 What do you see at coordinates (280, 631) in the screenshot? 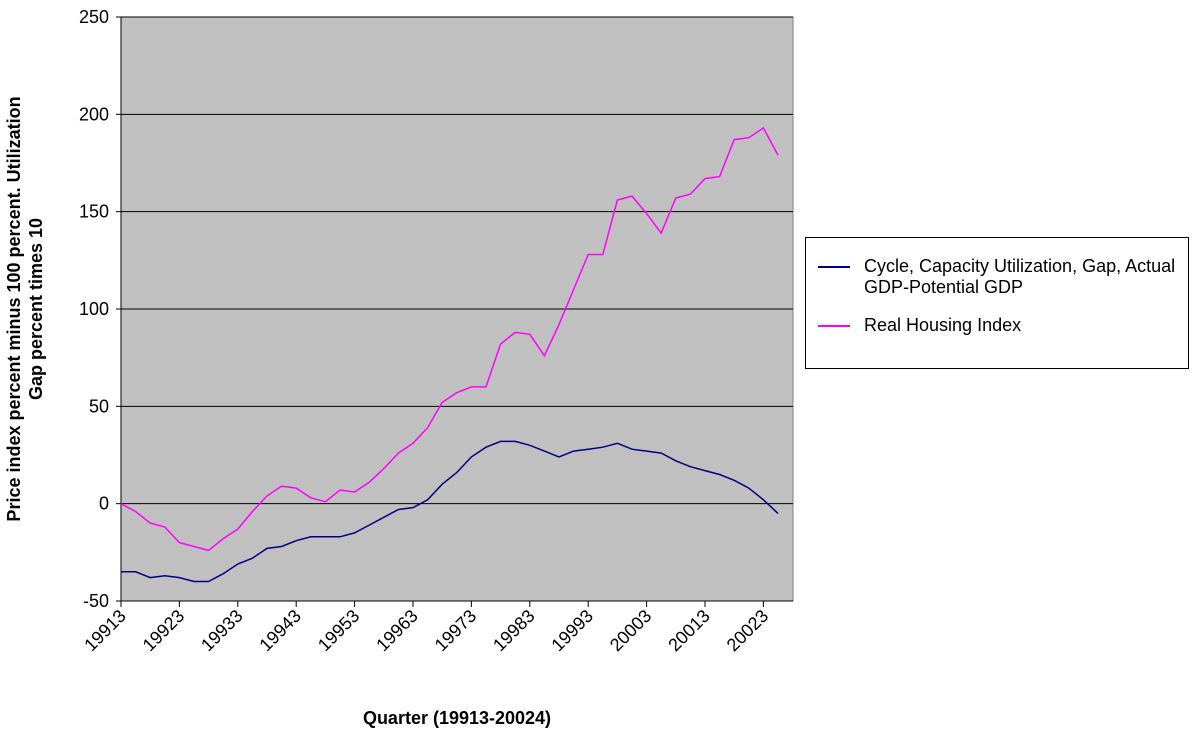
I see `x-tick-label: 19943` at bounding box center [280, 631].